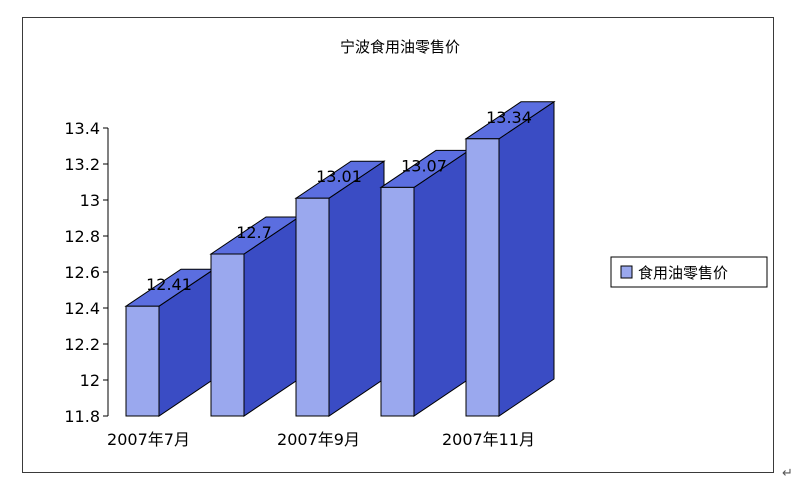 This screenshot has height=482, width=800. Describe the element at coordinates (82, 416) in the screenshot. I see `y-tick-label: 11.8` at that location.